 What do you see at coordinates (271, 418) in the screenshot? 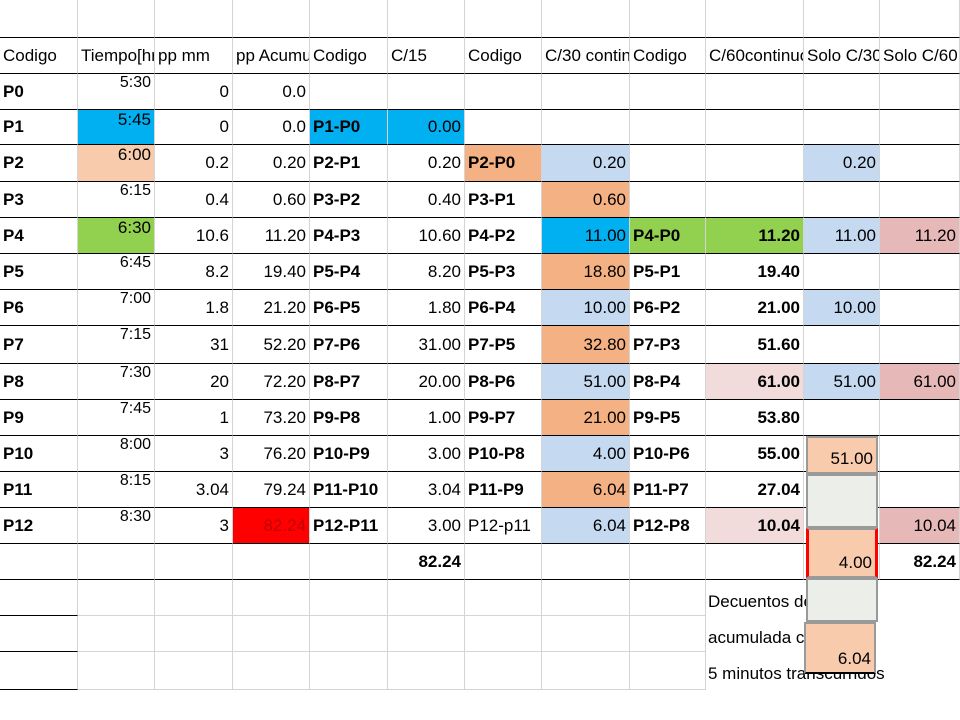
I see `table-cell: 73.20` at bounding box center [271, 418].